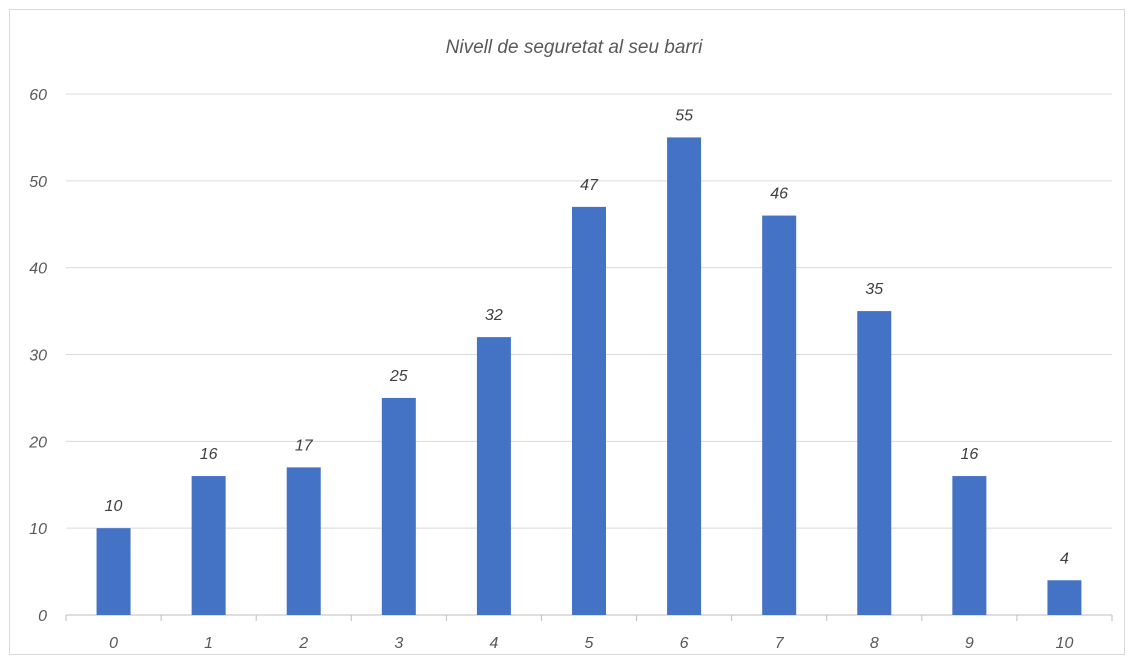  What do you see at coordinates (114, 506) in the screenshot?
I see `data-label: 10` at bounding box center [114, 506].